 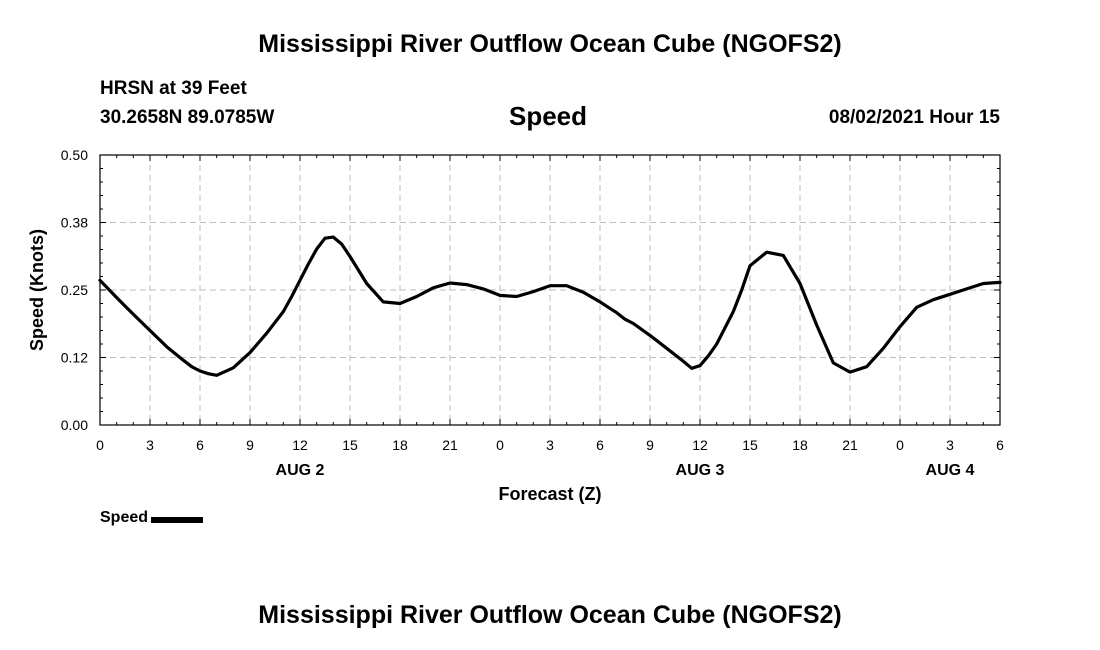 I want to click on day-label: AUG 3, so click(x=700, y=470).